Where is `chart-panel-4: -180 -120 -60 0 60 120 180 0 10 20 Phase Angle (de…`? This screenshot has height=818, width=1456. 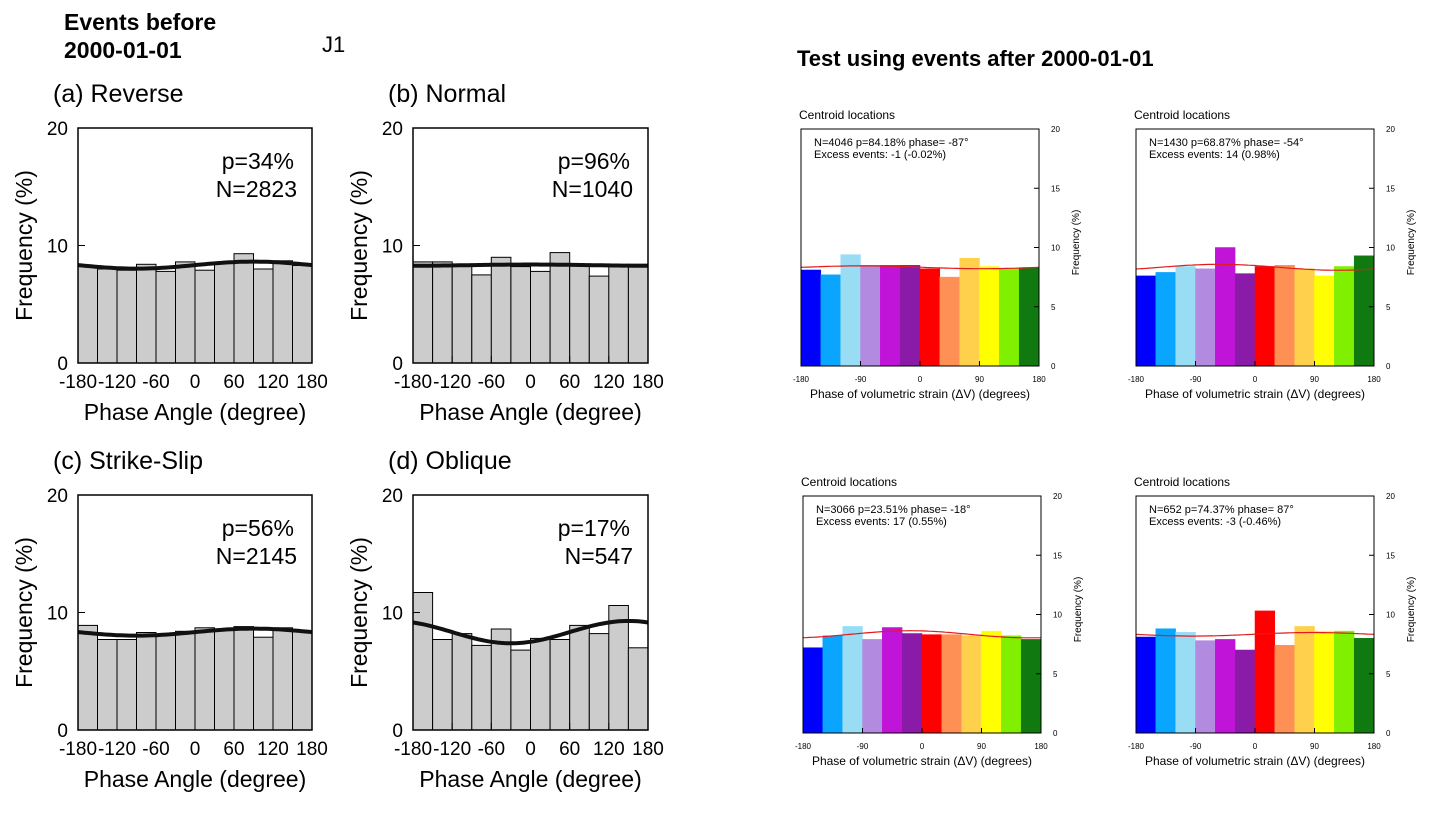 chart-panel-4: -180 -120 -60 0 60 120 180 0 10 20 Phase Angle (de… is located at coordinates (505, 619).